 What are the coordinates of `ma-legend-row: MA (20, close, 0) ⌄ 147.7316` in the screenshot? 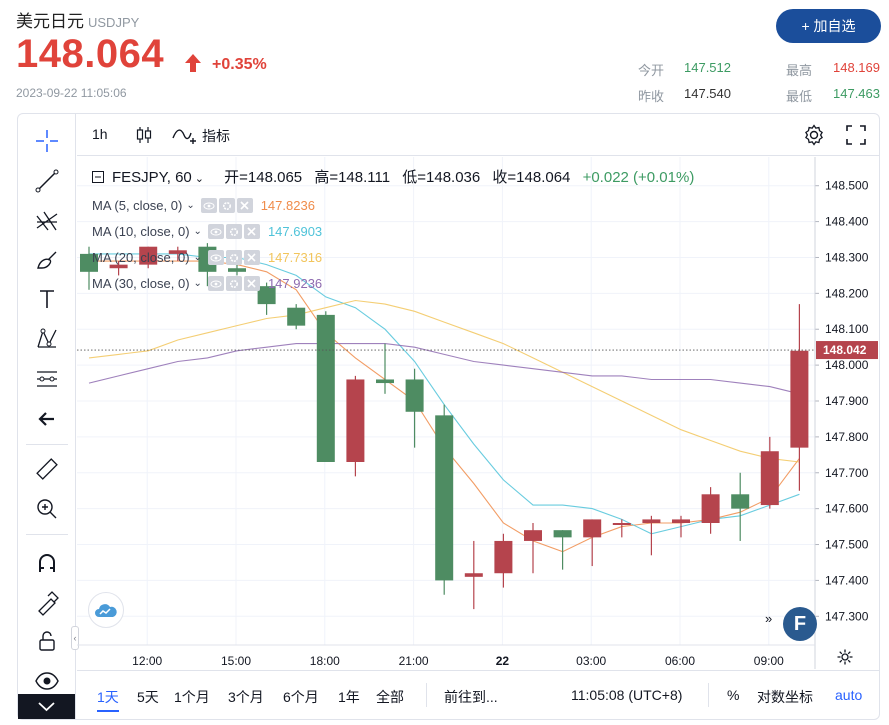 It's located at (207, 257).